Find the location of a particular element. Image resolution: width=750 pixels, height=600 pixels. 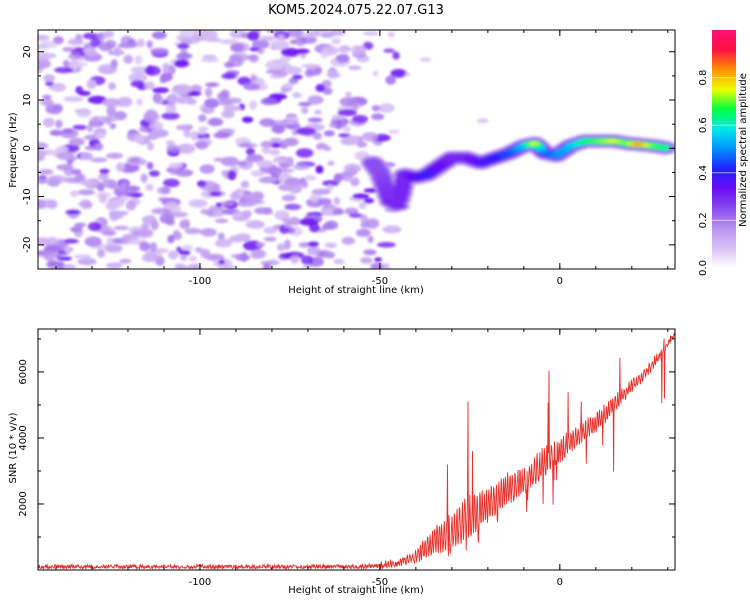

colorbar-ticks: 0.0 0.2 0.4 0.6 0.8 is located at coordinates (717, 173).